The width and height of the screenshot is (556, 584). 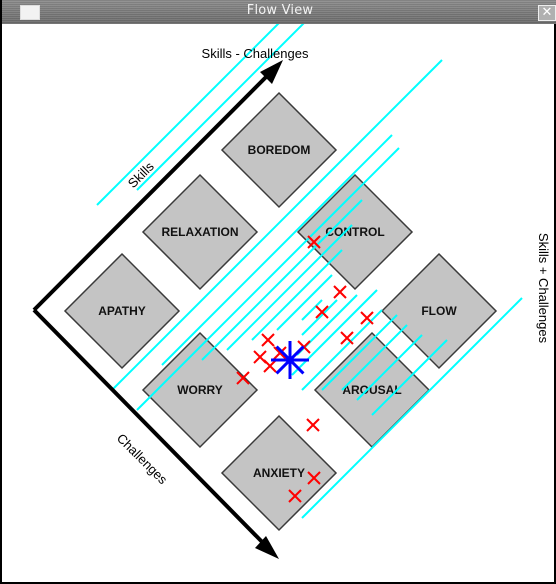 I want to click on title-bar: Flow View ✕, so click(x=279, y=12).